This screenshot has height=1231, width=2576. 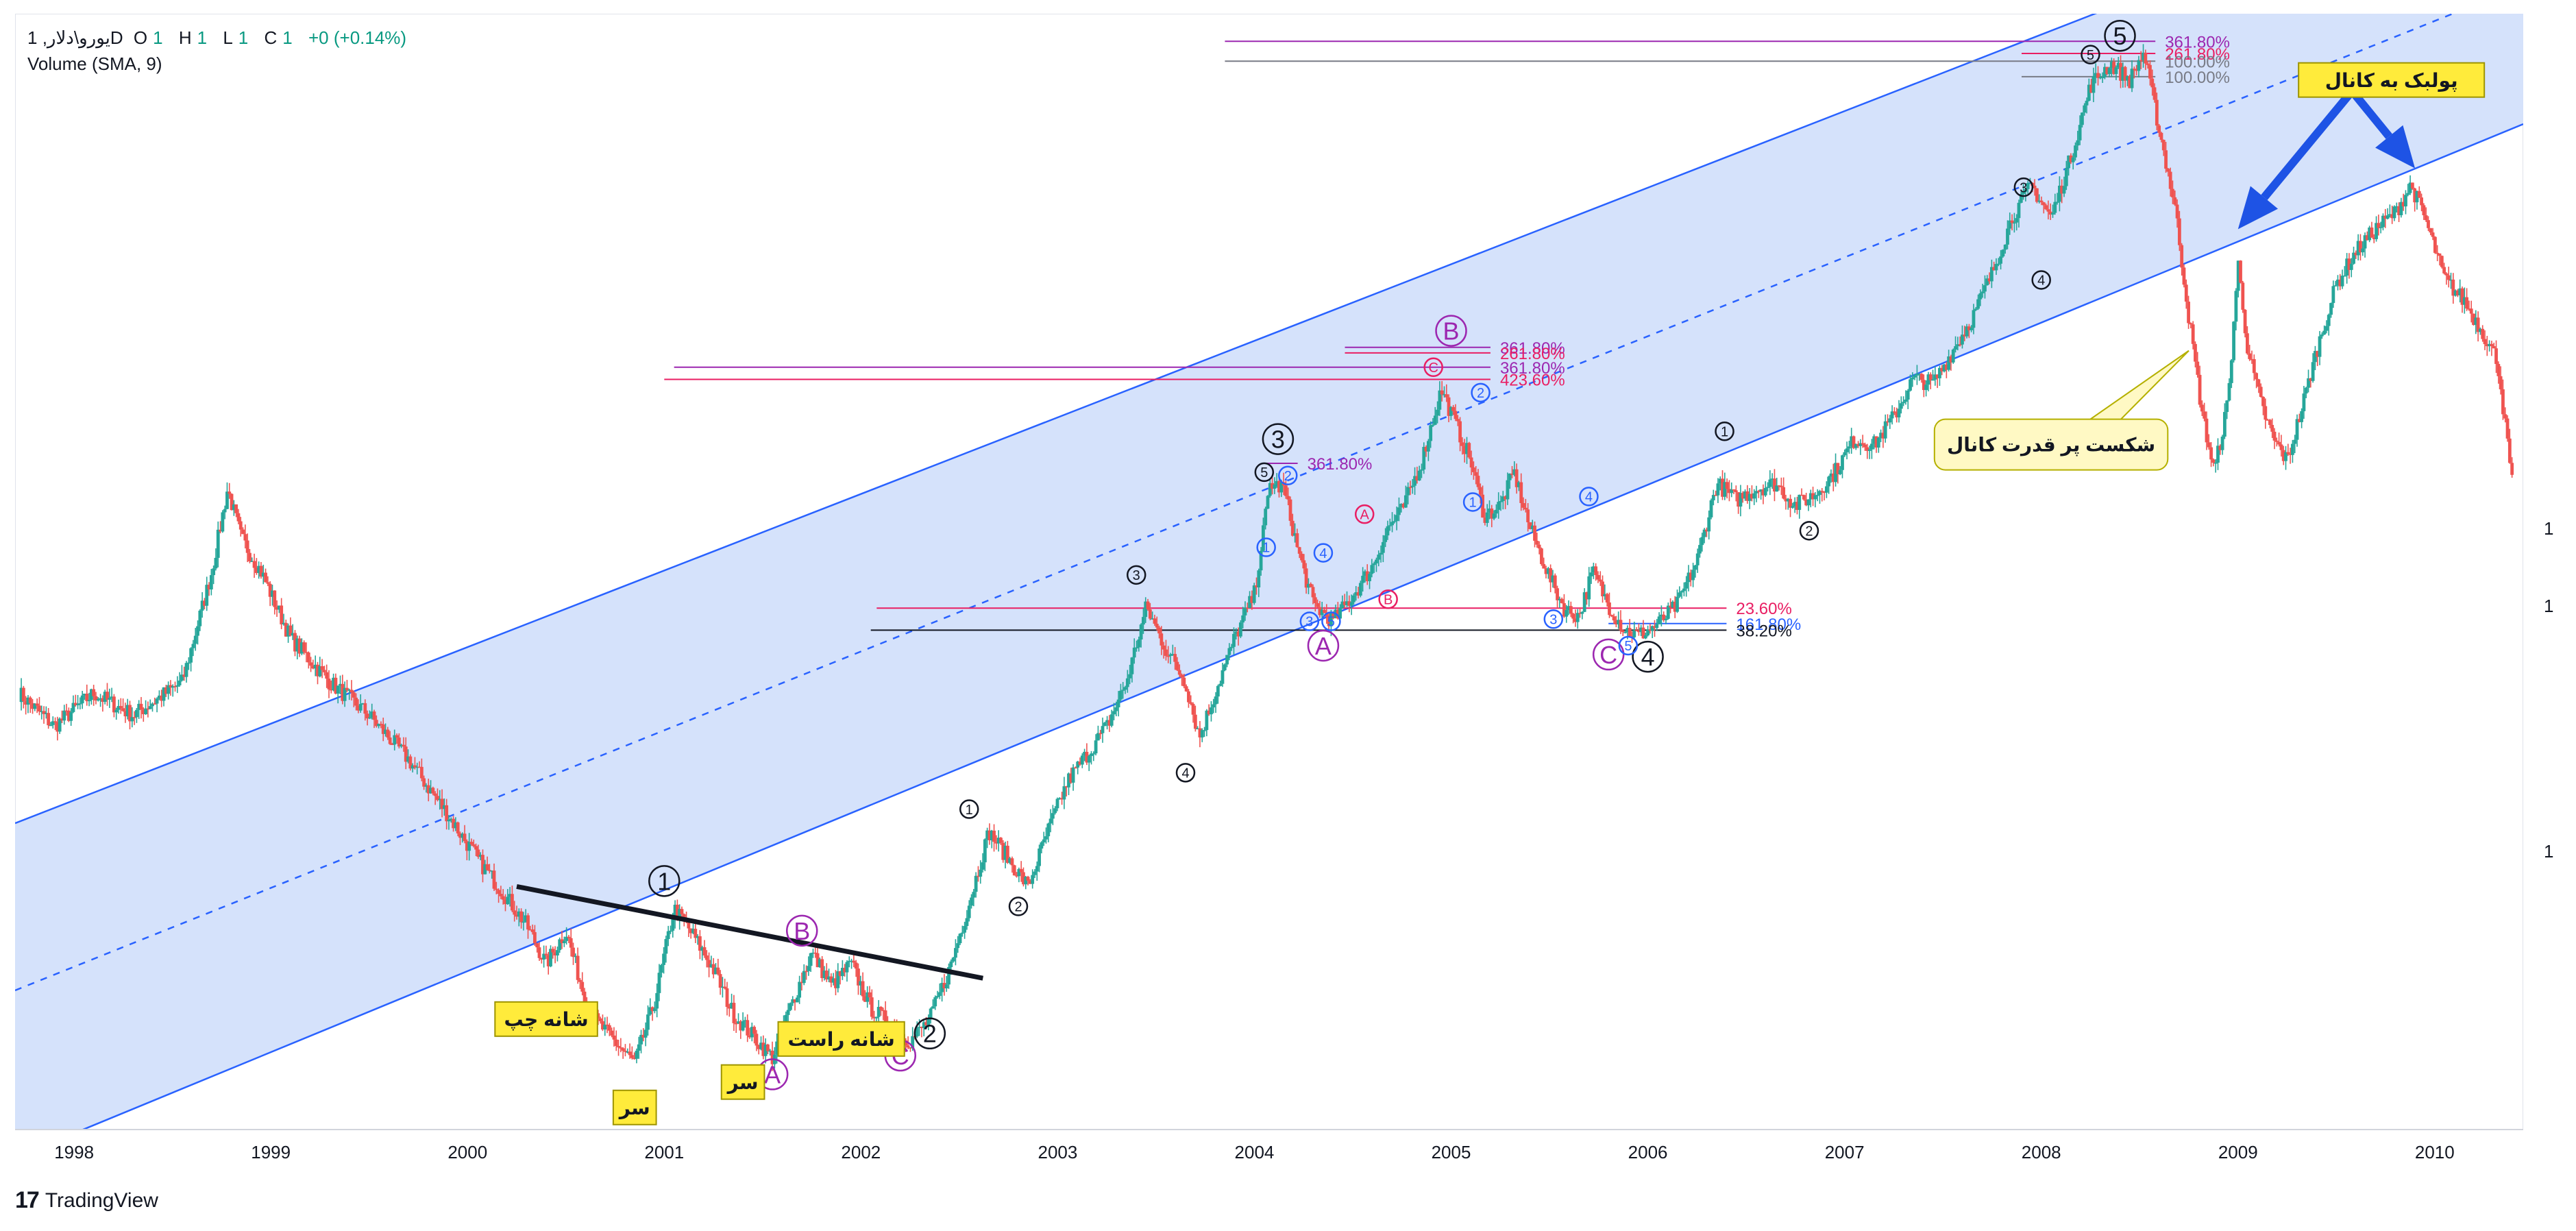 I want to click on wave-label-text: 3, so click(x=2024, y=188).